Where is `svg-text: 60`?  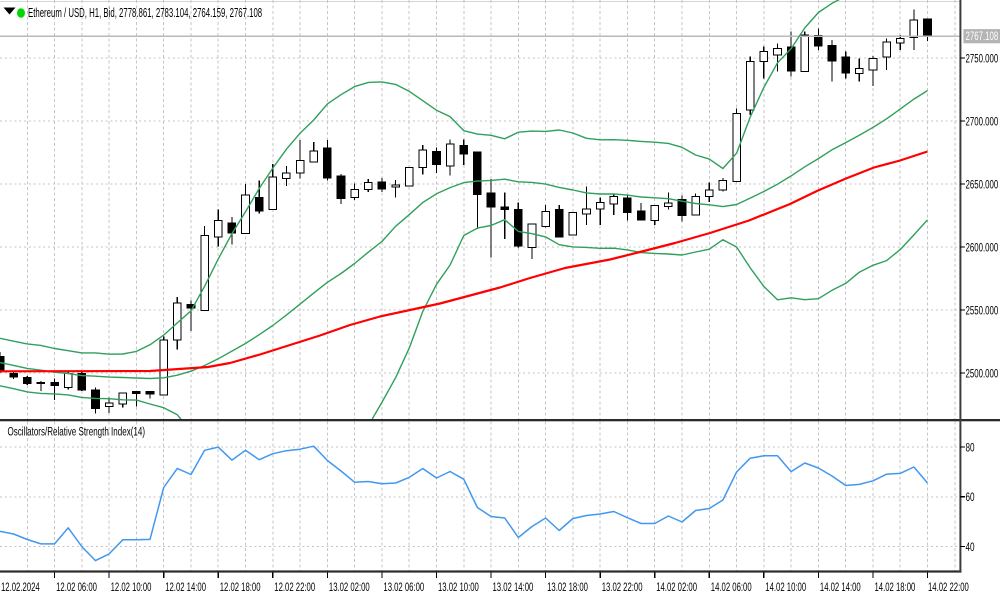 svg-text: 60 is located at coordinates (970, 498).